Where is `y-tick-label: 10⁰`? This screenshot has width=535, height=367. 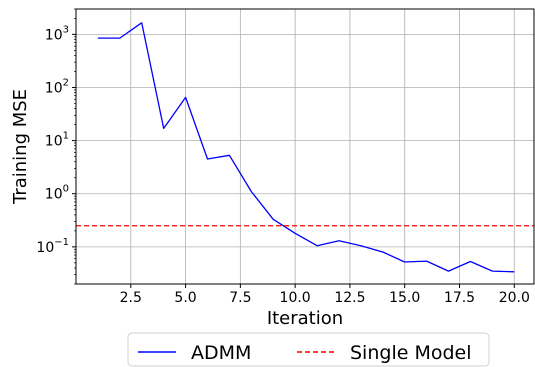
y-tick-label: 10⁰ is located at coordinates (57, 193).